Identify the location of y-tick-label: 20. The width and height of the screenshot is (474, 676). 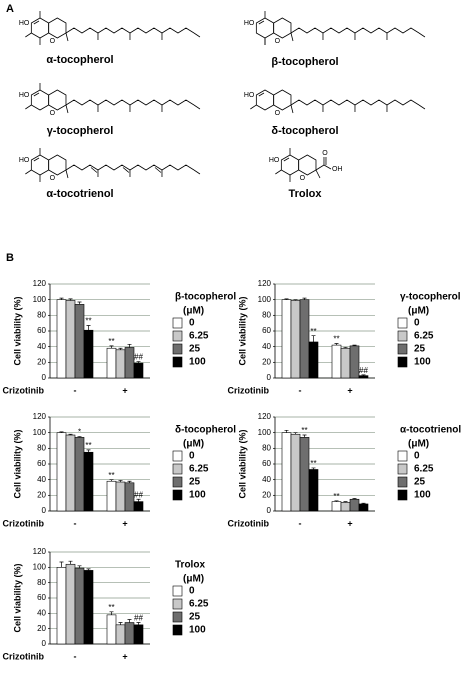
(266, 494).